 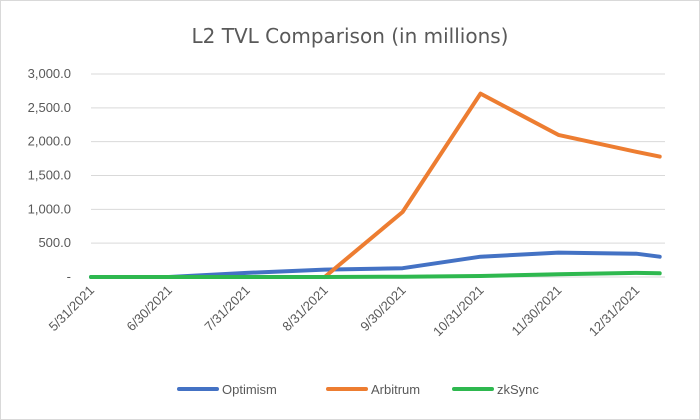 I want to click on y-tick-label: 1,000.0, so click(x=49, y=208).